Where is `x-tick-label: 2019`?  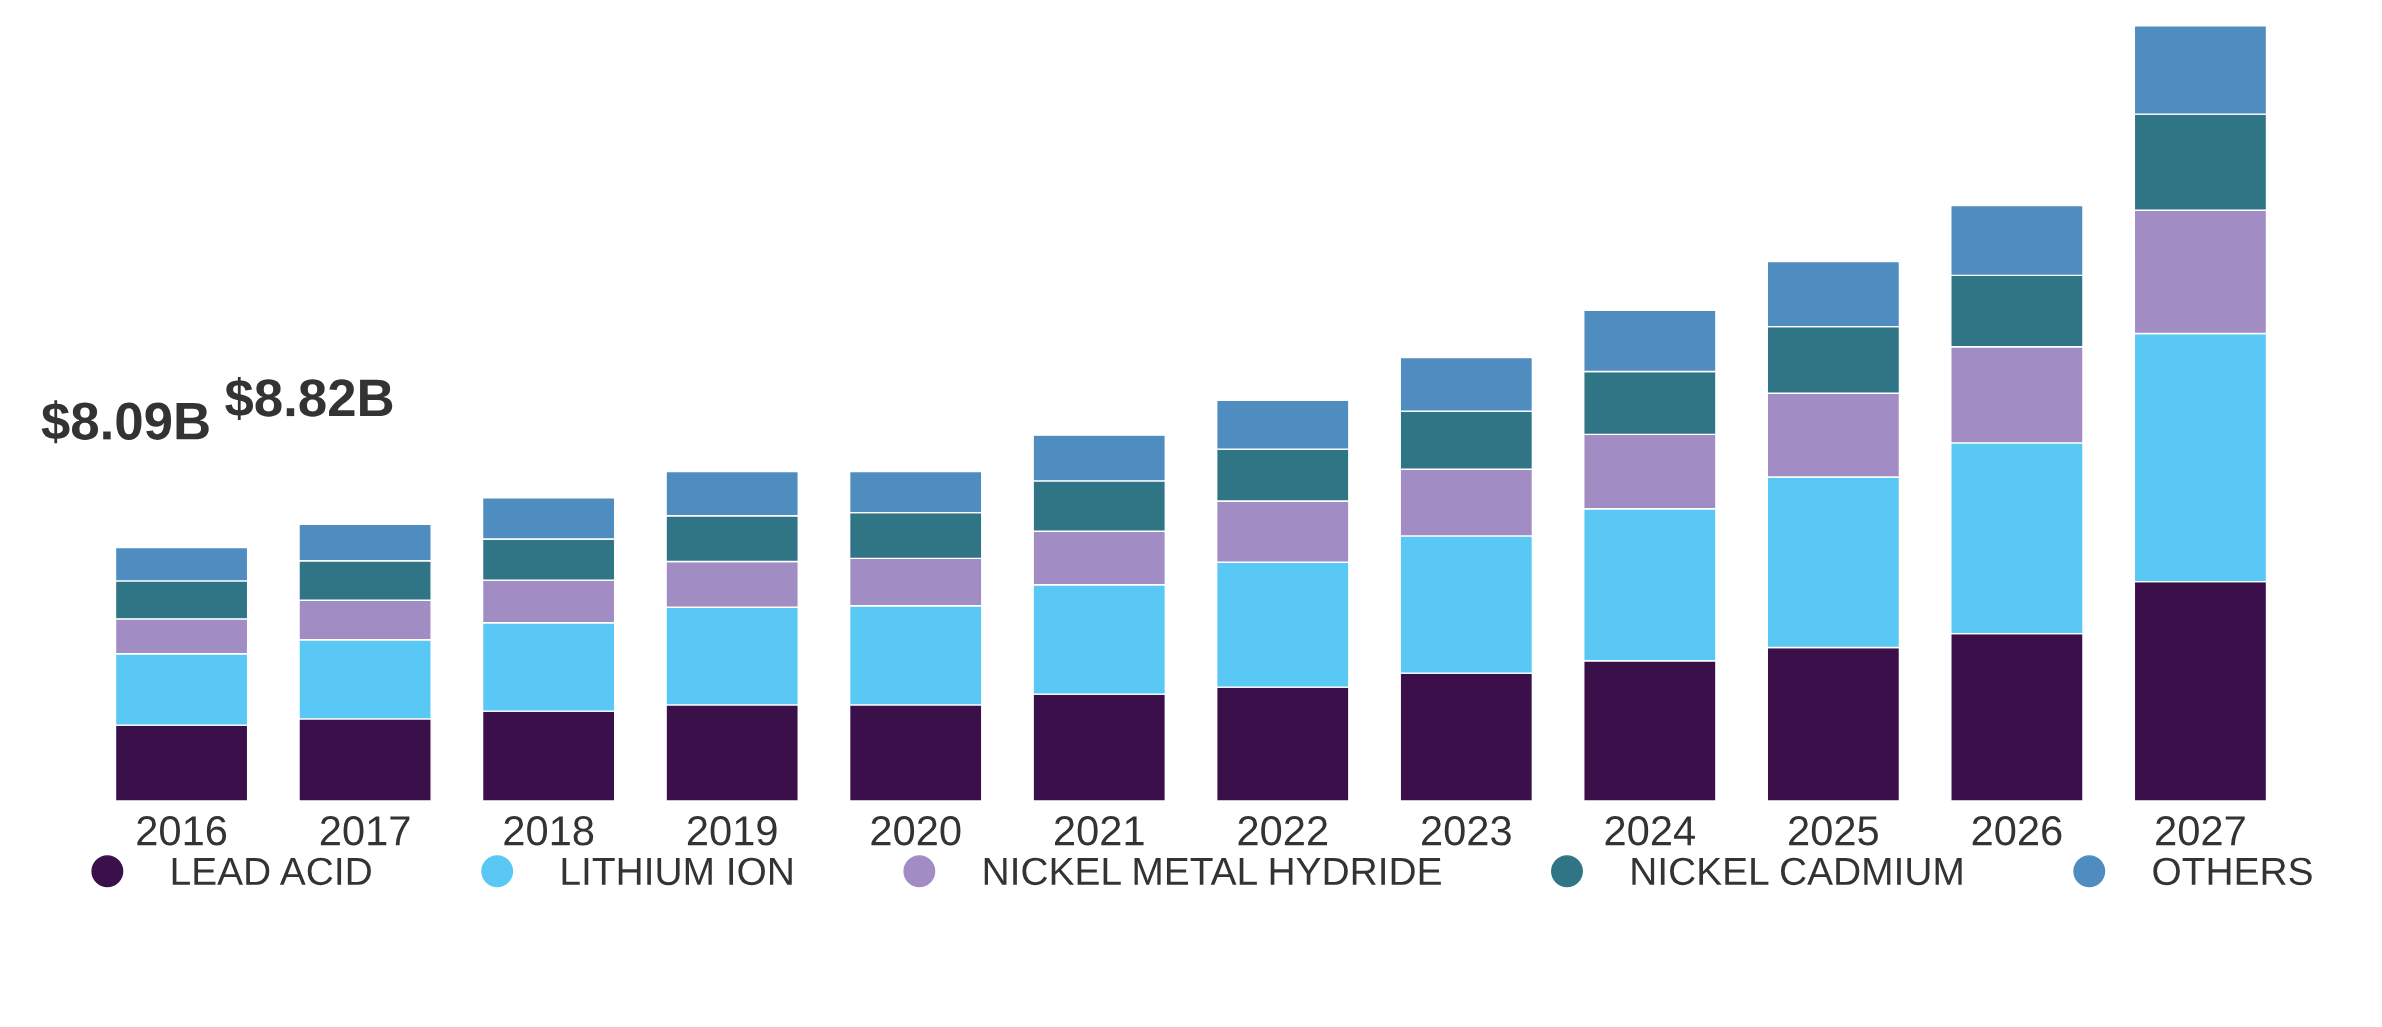 x-tick-label: 2019 is located at coordinates (732, 831).